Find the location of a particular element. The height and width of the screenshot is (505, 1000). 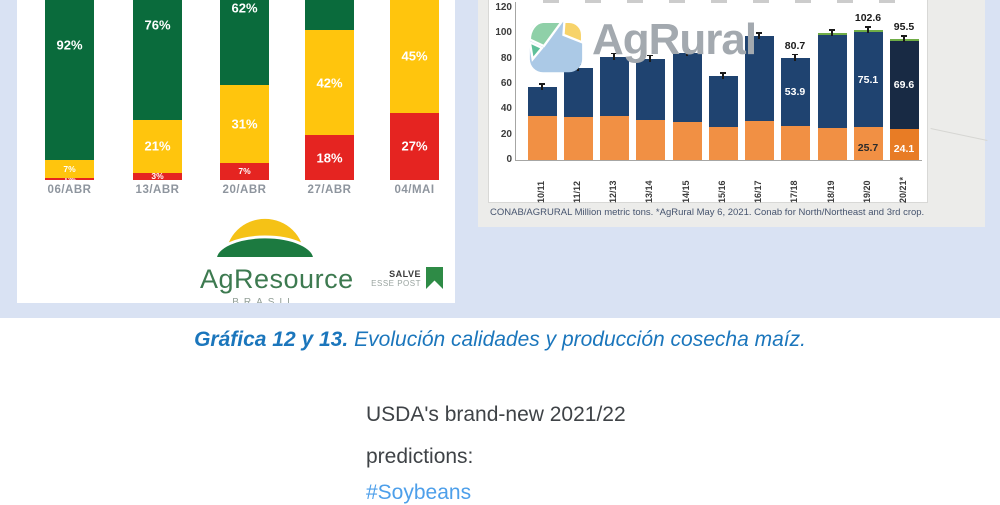

x-axis-label: 13/14 is located at coordinates (649, 191).